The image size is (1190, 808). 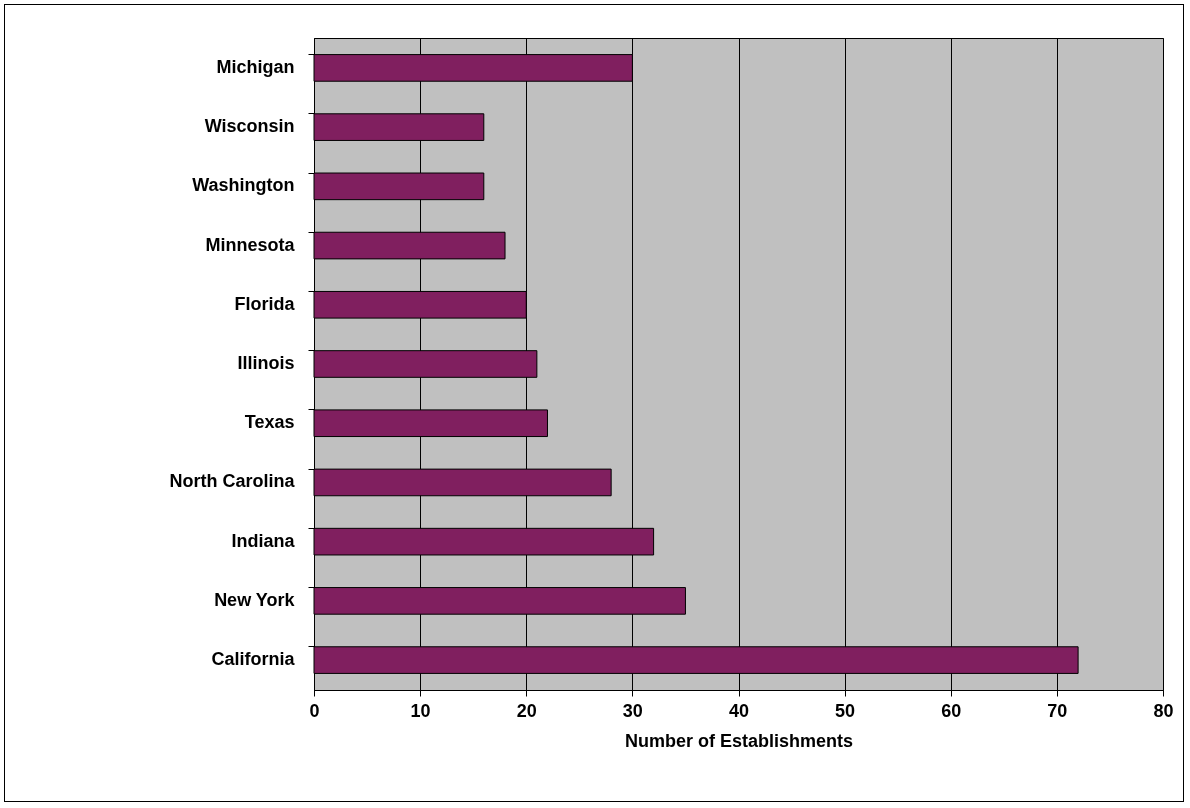 What do you see at coordinates (253, 659) in the screenshot?
I see `y-tick-label: California` at bounding box center [253, 659].